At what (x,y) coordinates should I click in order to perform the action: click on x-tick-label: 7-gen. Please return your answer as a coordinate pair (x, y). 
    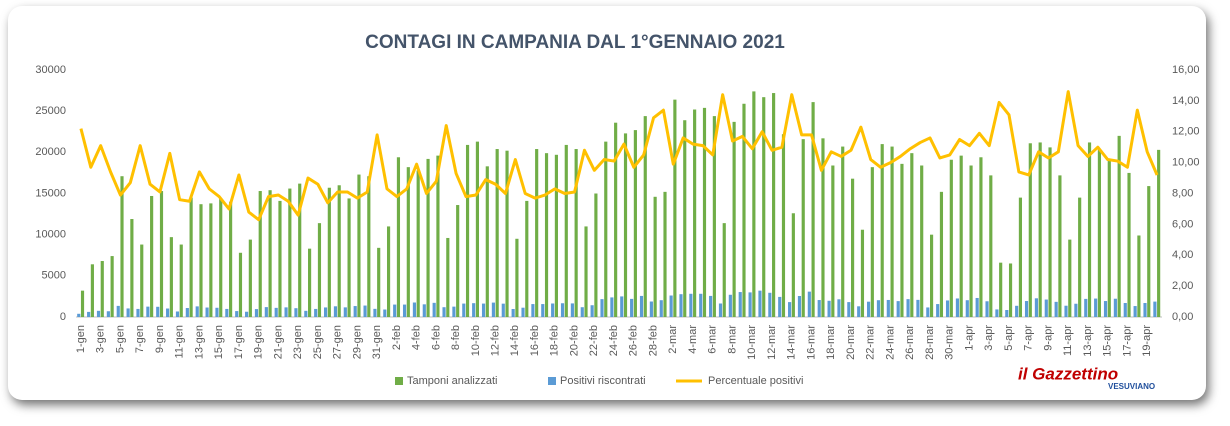
    Looking at the image, I should click on (140, 339).